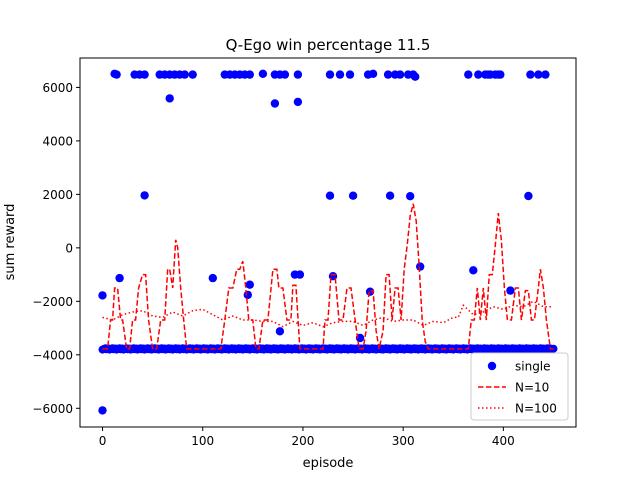 The image size is (640, 480). I want to click on x-tick-label: 0, so click(103, 441).